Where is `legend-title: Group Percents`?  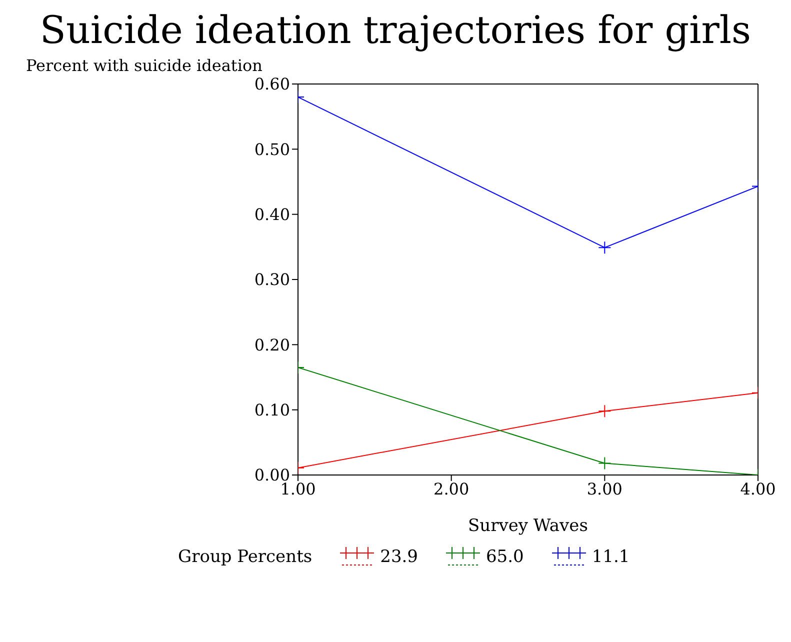 legend-title: Group Percents is located at coordinates (245, 557).